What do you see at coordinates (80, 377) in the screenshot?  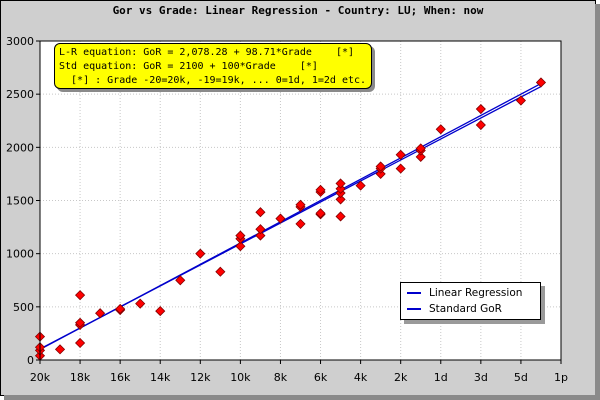 I see `x-tick-label: 18k` at bounding box center [80, 377].